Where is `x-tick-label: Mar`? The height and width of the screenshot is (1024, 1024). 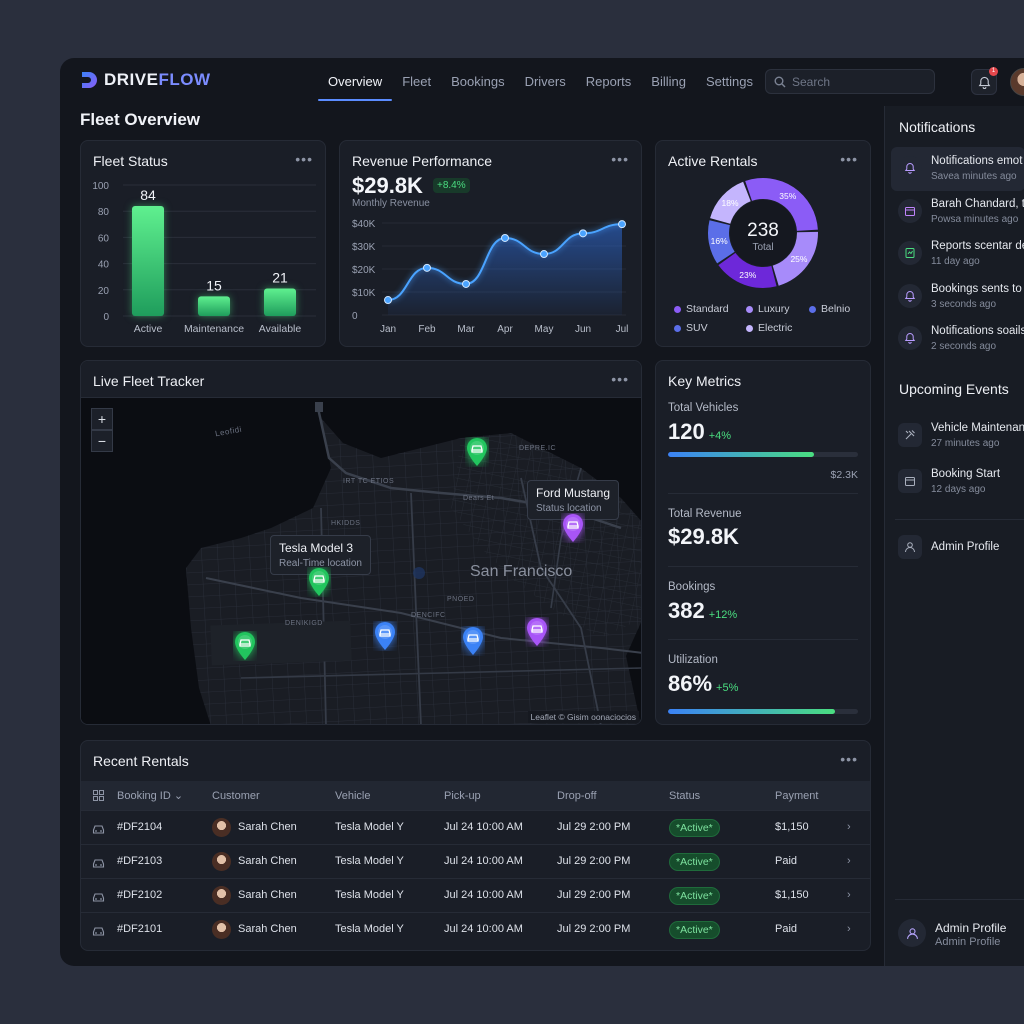 x-tick-label: Mar is located at coordinates (466, 329).